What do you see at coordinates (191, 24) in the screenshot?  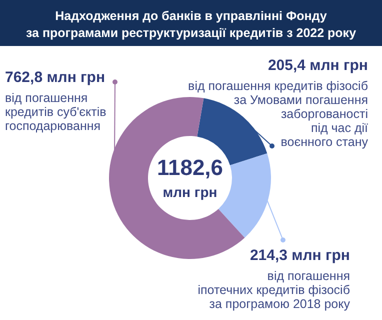 I see `chart-title: Надходження до банків в управлінні Фонду за програмами реструктуризації кредитів з 2022 року` at bounding box center [191, 24].